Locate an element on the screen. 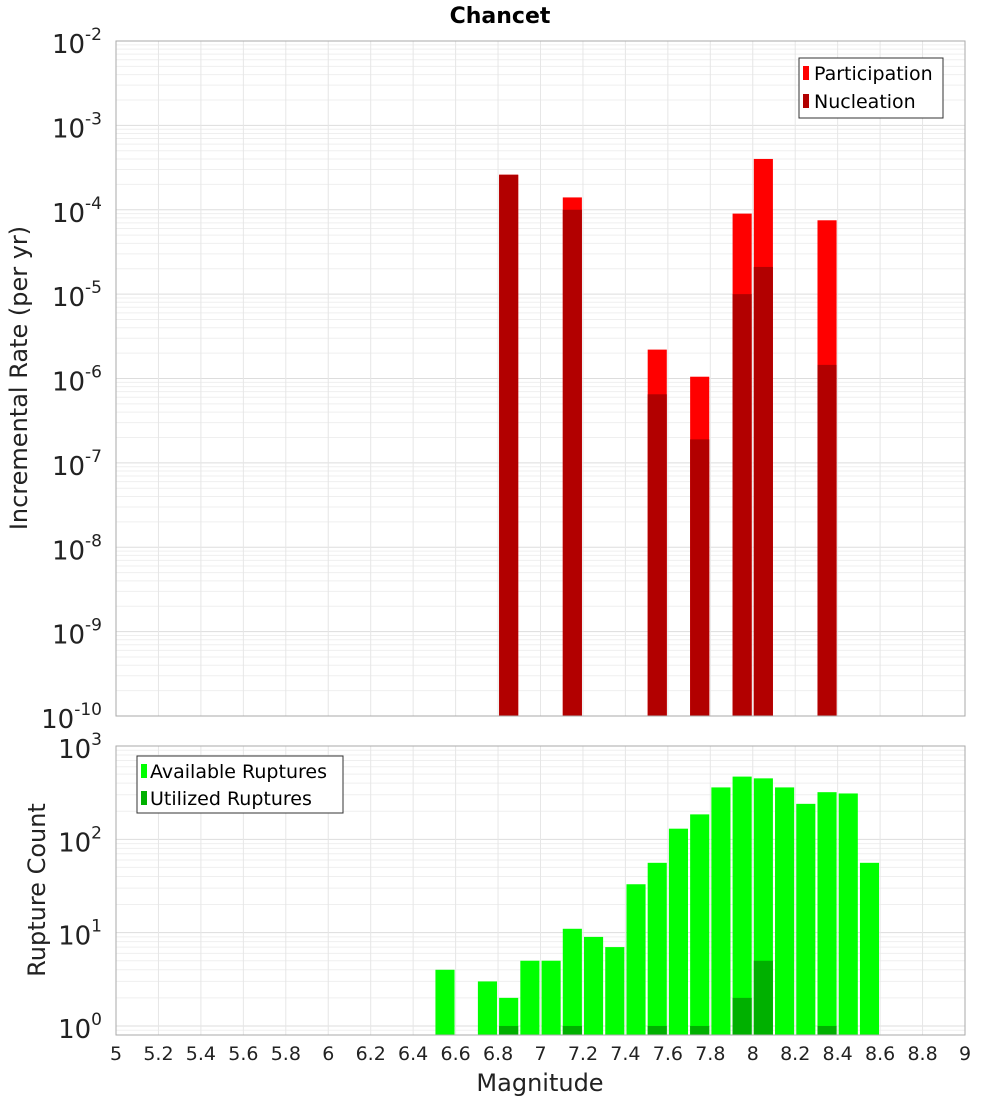 Image resolution: width=1000 pixels, height=1100 pixels. x-tick-label: 6.4 is located at coordinates (413, 1054).